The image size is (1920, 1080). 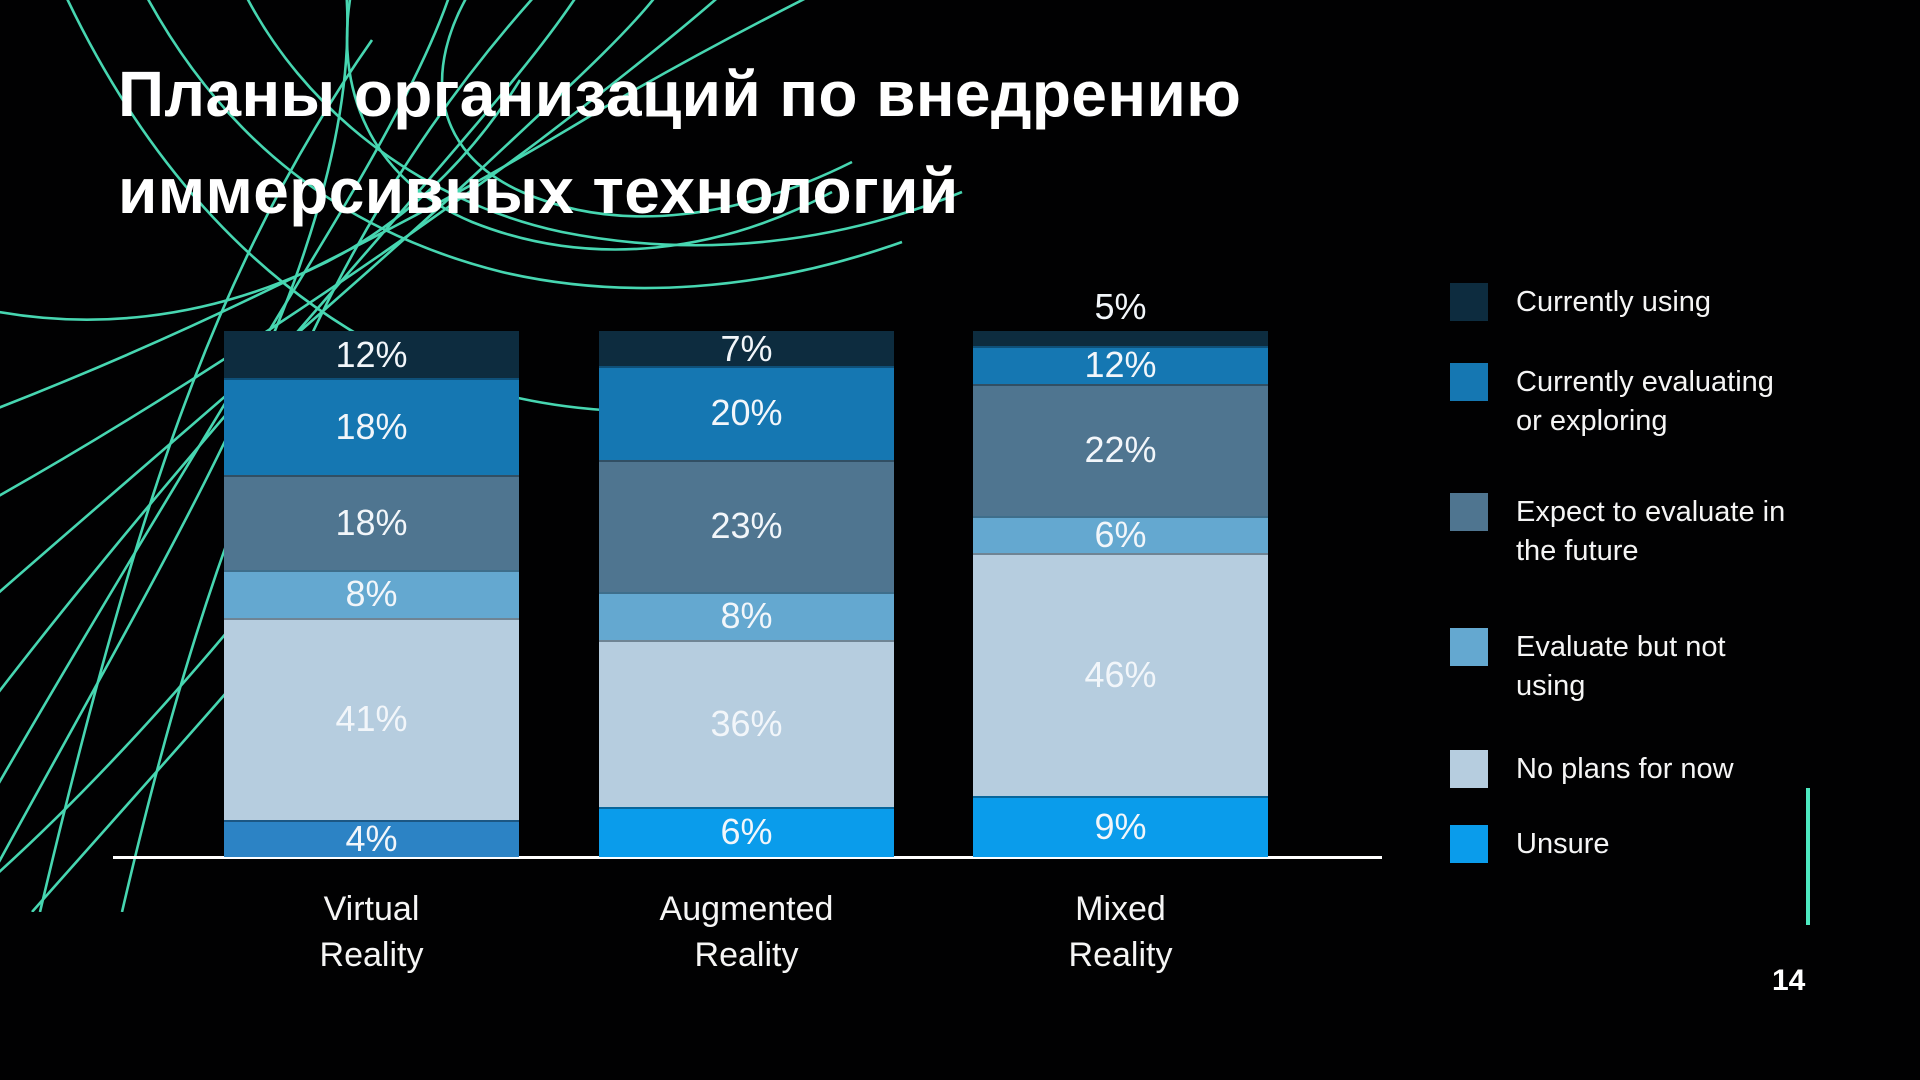 I want to click on bar-segment: 4%, so click(x=371, y=838).